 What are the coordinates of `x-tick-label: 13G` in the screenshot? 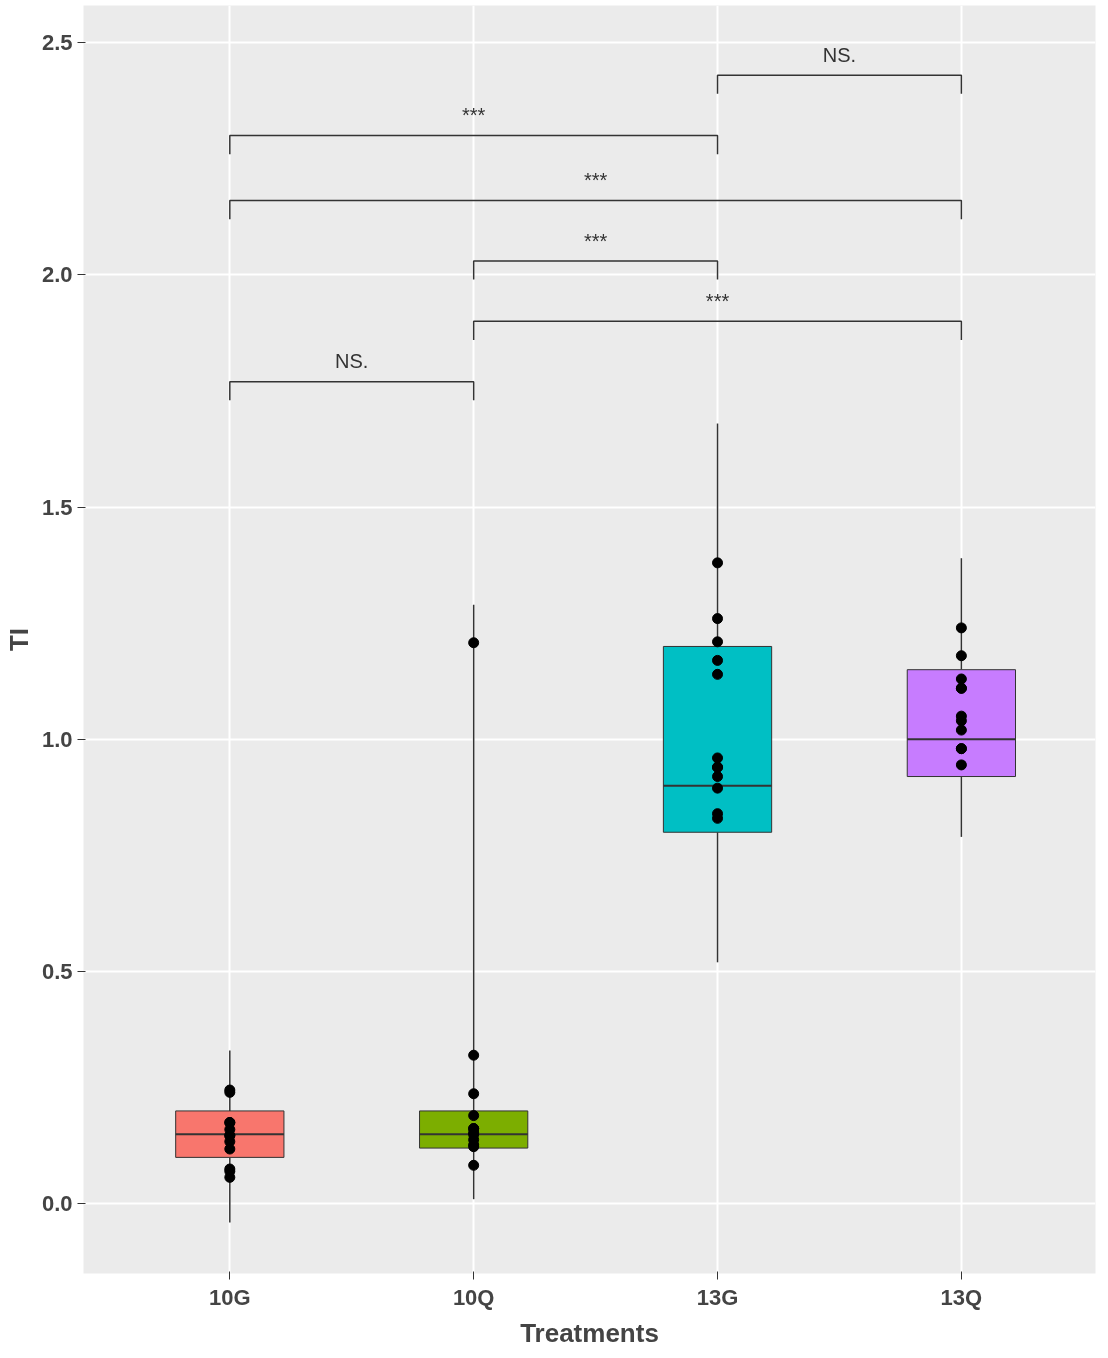 It's located at (717, 1297).